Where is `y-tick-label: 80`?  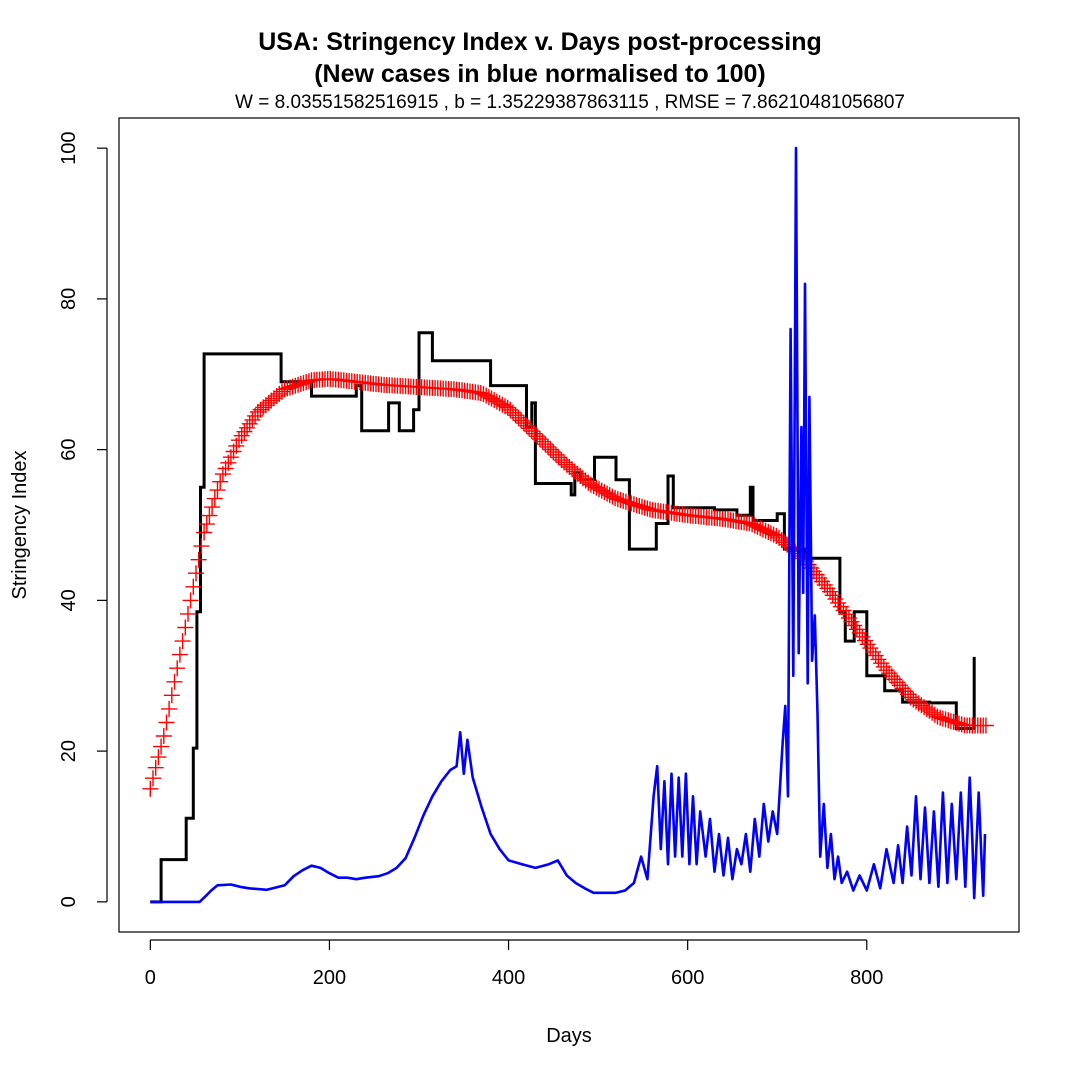
y-tick-label: 80 is located at coordinates (69, 299).